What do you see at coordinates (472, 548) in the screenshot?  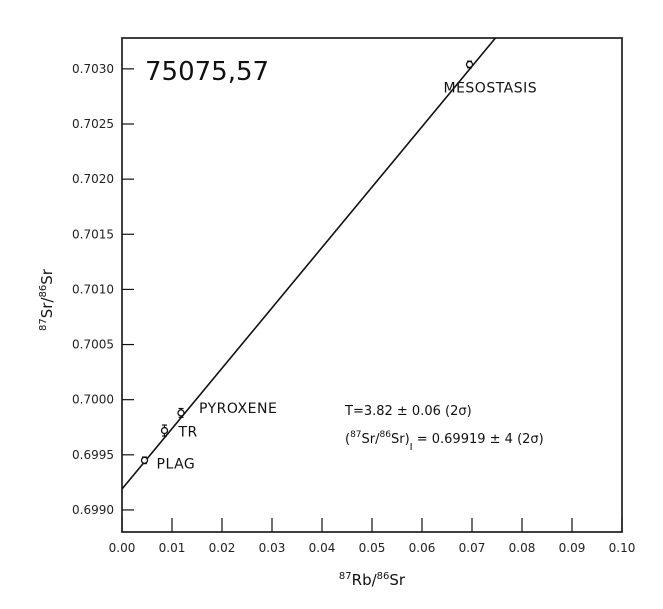 I see `x-tick-label: 0.07` at bounding box center [472, 548].